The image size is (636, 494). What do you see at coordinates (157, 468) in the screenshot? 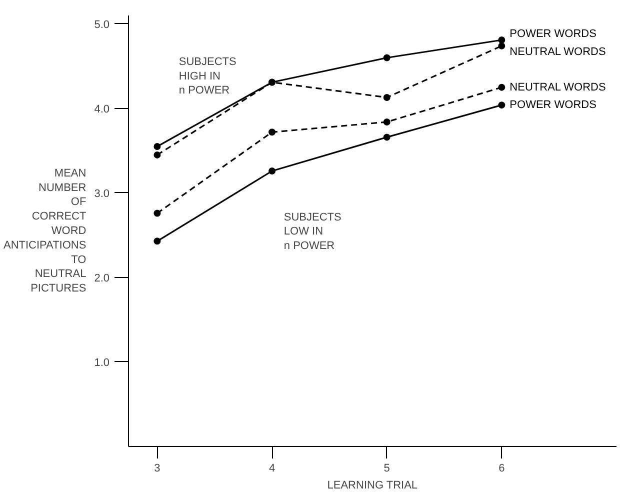
I see `x-tick-label: 3` at bounding box center [157, 468].